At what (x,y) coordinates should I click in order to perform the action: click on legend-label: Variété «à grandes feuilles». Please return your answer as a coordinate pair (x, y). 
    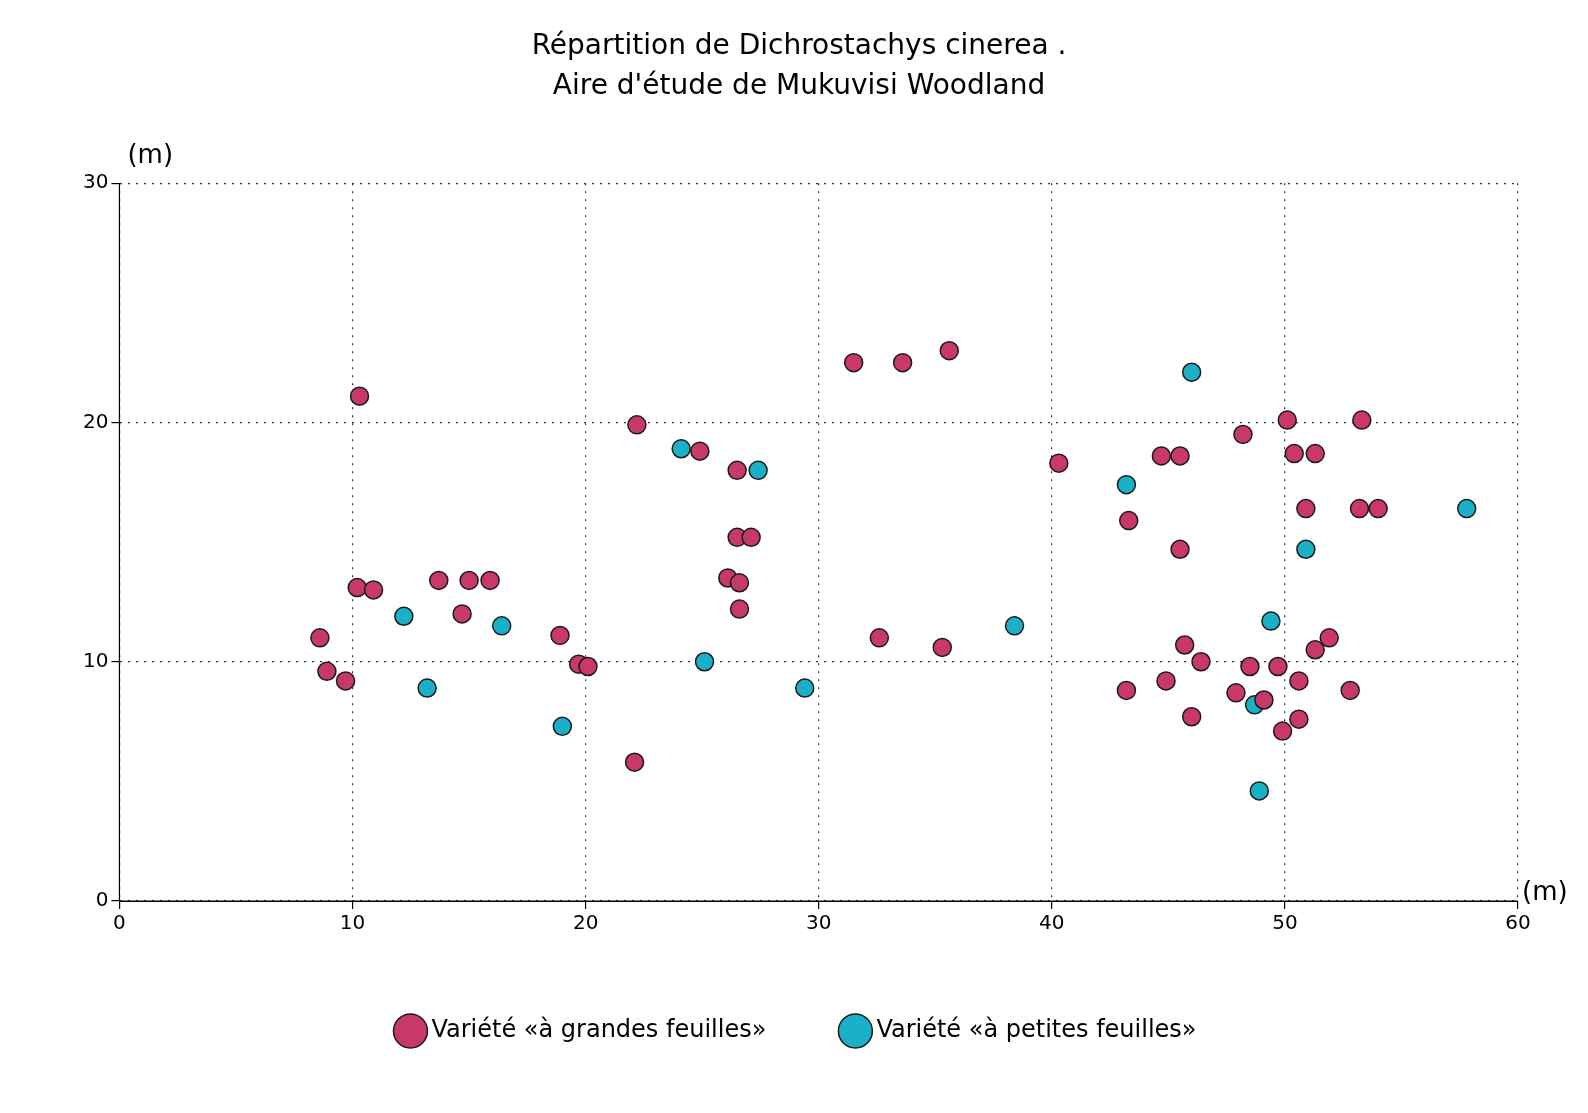
    Looking at the image, I should click on (599, 1029).